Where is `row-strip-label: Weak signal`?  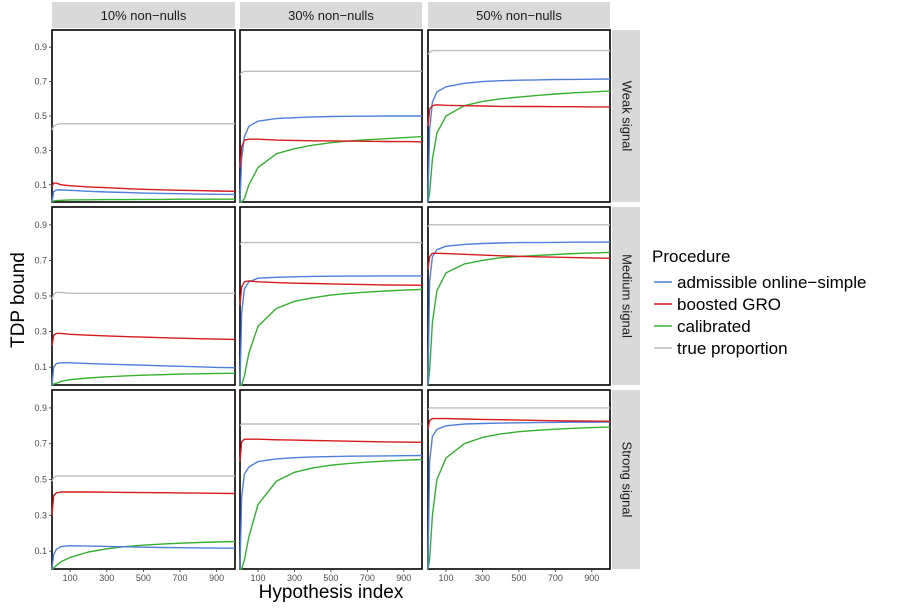
row-strip-label: Weak signal is located at coordinates (627, 116).